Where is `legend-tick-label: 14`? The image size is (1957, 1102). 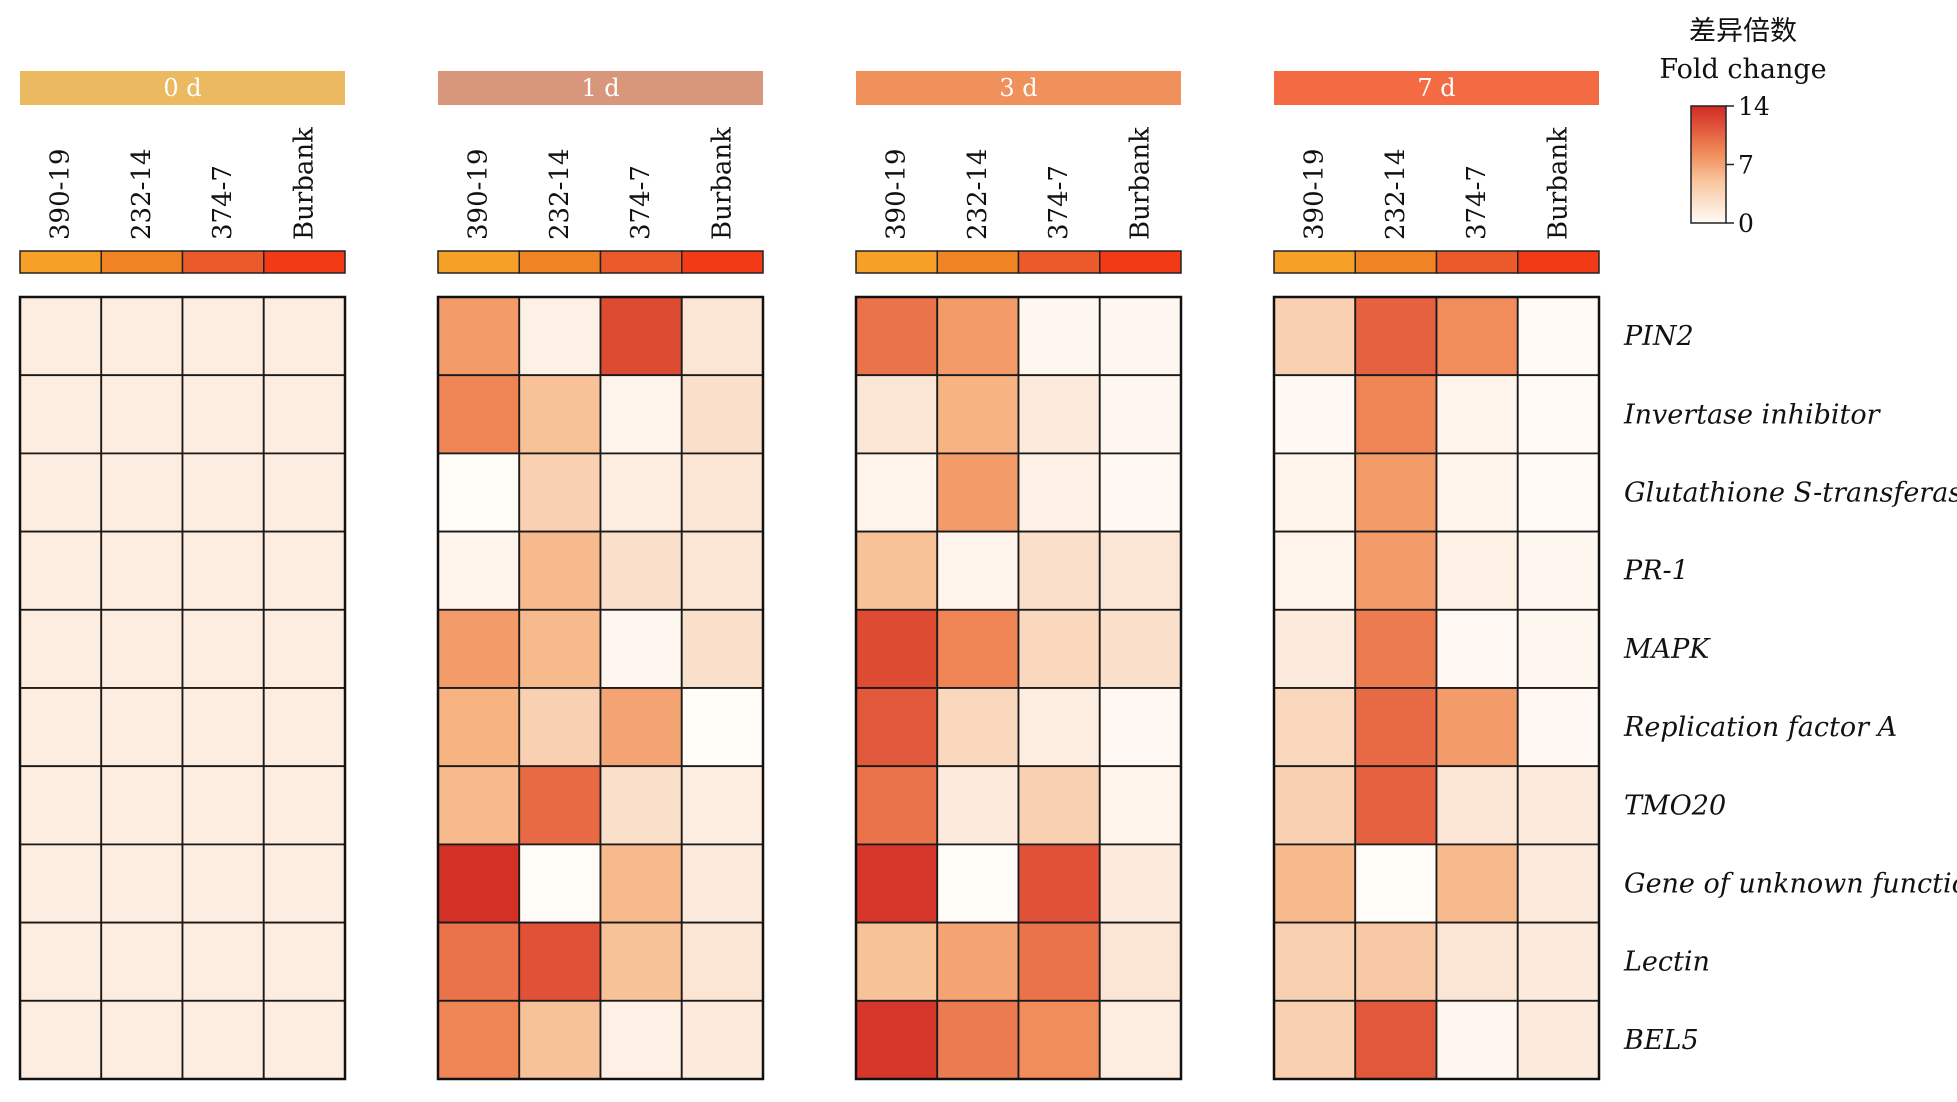
legend-tick-label: 14 is located at coordinates (1754, 106).